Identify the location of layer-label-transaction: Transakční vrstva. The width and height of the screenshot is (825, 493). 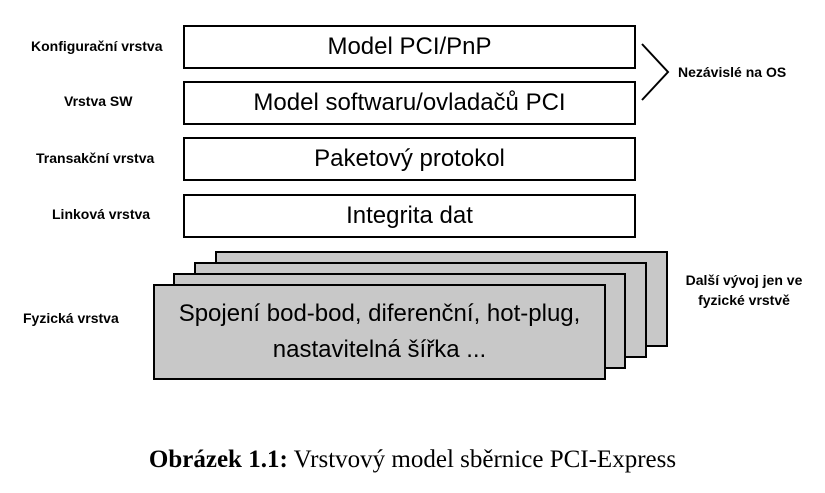
(95, 158).